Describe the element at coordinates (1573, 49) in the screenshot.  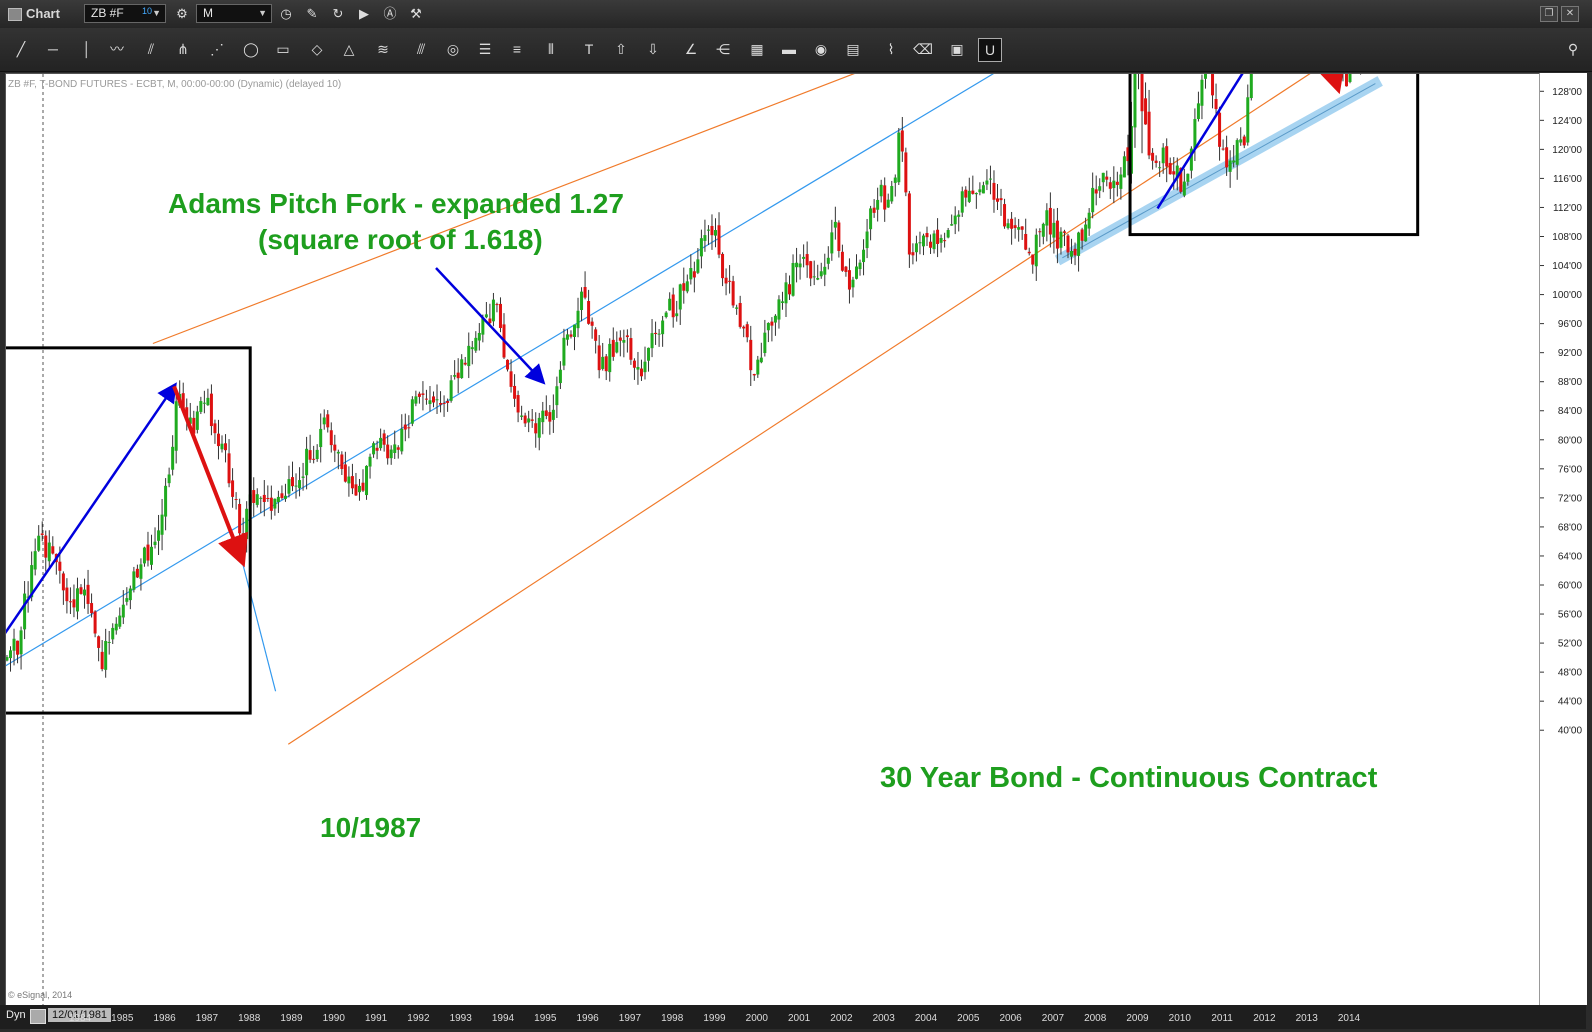
I see `zoom-icon: ⚲` at that location.